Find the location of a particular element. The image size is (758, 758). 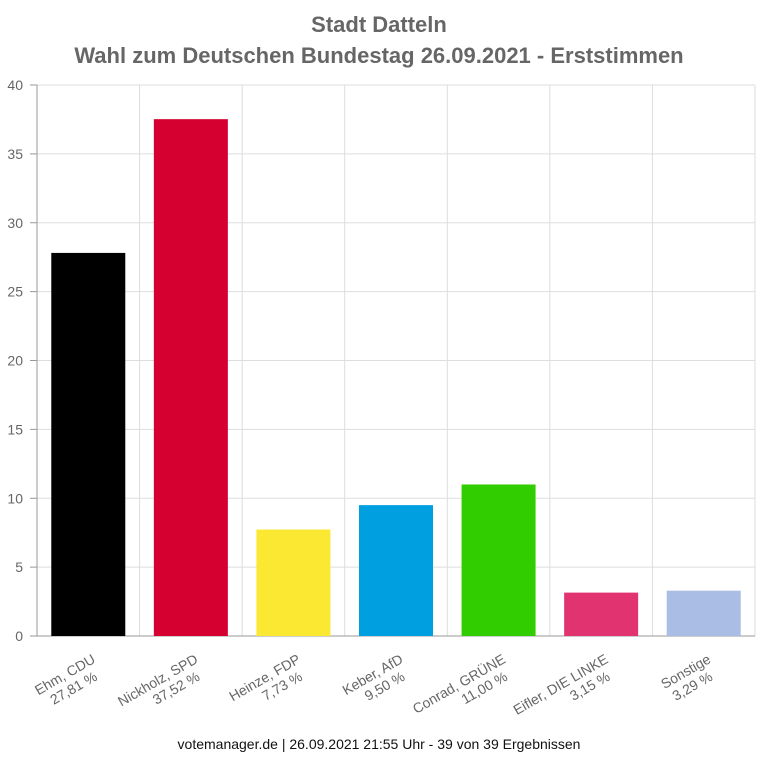

x-tick-label-text: Ehm, CDU27,81 % is located at coordinates (69, 681).